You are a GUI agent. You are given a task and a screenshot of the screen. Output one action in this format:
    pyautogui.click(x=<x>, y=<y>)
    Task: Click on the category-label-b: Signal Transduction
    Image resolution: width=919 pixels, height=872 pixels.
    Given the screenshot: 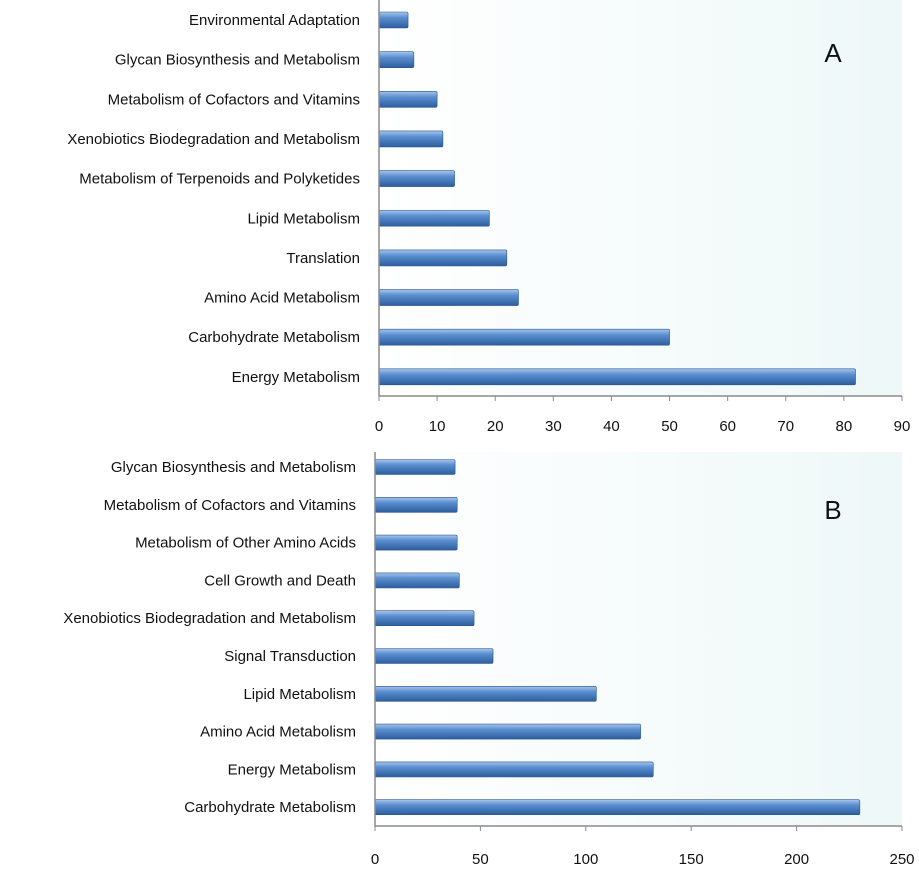 What is the action you would take?
    pyautogui.click(x=290, y=656)
    